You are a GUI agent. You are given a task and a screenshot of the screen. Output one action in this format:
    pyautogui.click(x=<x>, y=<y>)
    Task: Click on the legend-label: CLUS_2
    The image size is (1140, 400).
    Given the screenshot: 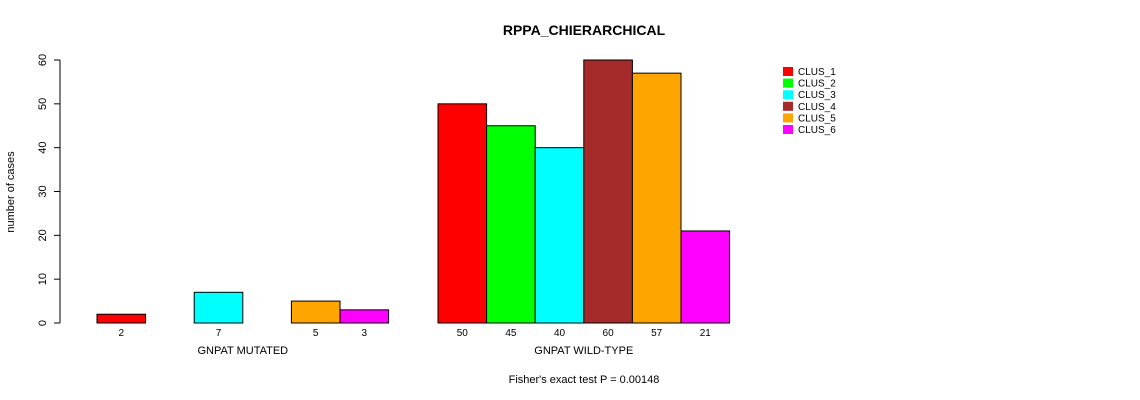 What is the action you would take?
    pyautogui.click(x=817, y=84)
    